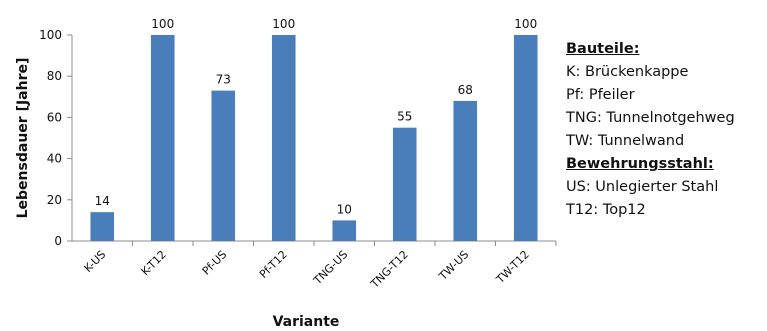  I want to click on x-axis-title: Variante, so click(306, 322).